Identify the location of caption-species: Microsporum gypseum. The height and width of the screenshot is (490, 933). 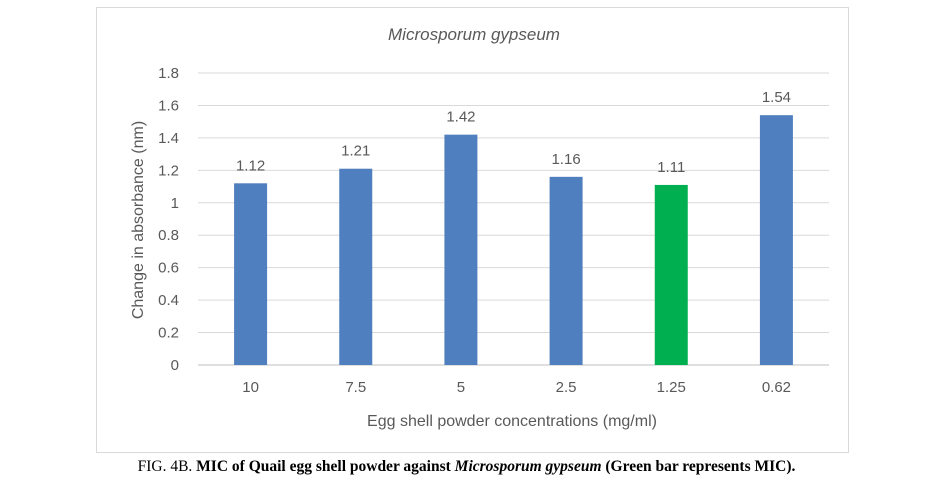
(528, 466).